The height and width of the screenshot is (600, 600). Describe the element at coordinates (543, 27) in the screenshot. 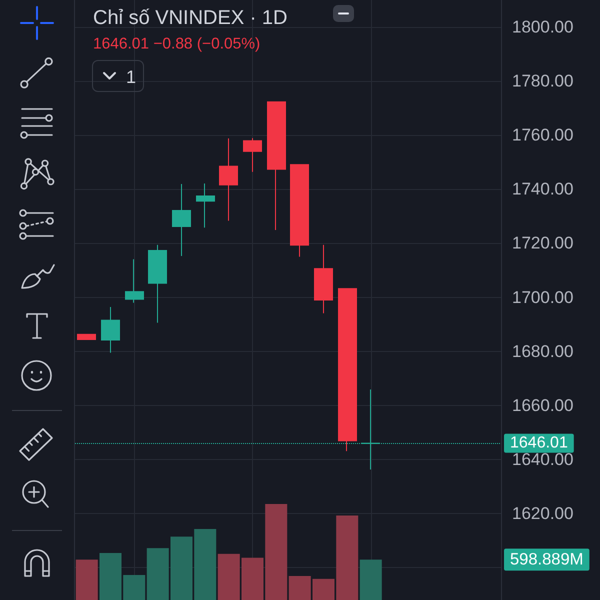

I see `y-tick-label: 1800.00` at that location.